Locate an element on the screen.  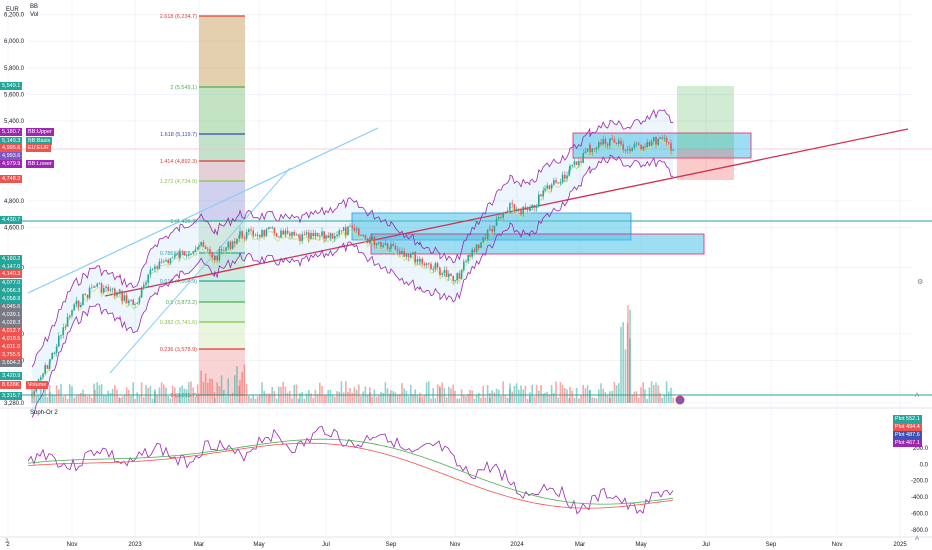
bb-indicator-label: BB is located at coordinates (34, 7).